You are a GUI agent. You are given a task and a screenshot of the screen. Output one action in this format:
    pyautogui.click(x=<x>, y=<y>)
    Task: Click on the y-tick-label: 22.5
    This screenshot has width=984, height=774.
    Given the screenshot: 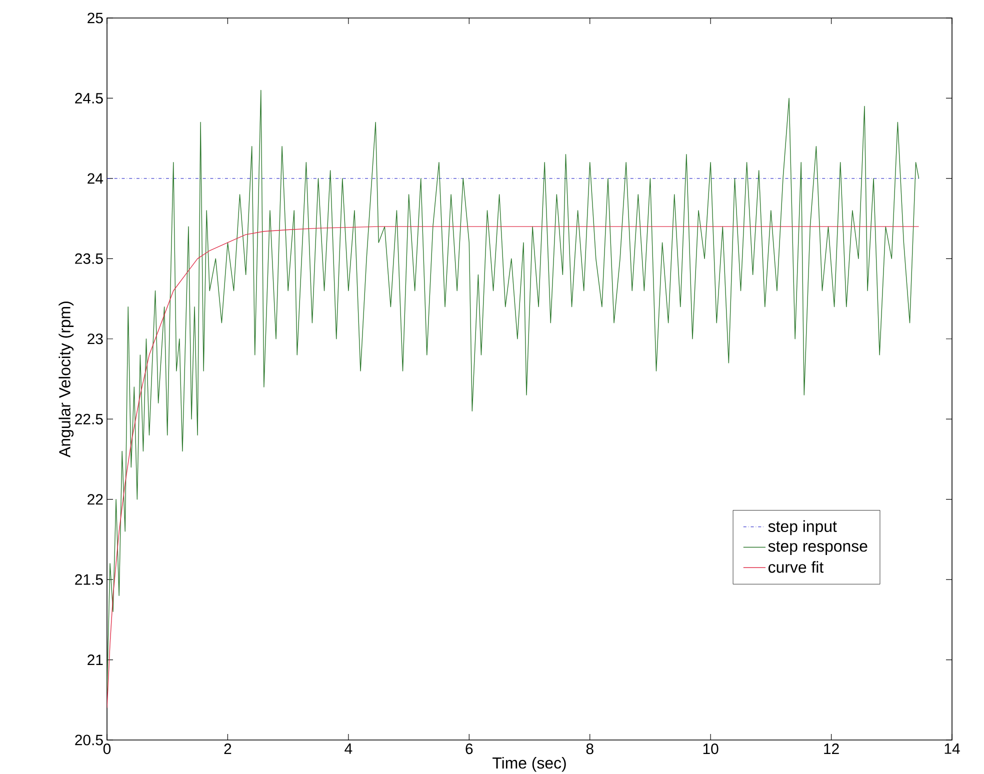 What is the action you would take?
    pyautogui.click(x=89, y=419)
    